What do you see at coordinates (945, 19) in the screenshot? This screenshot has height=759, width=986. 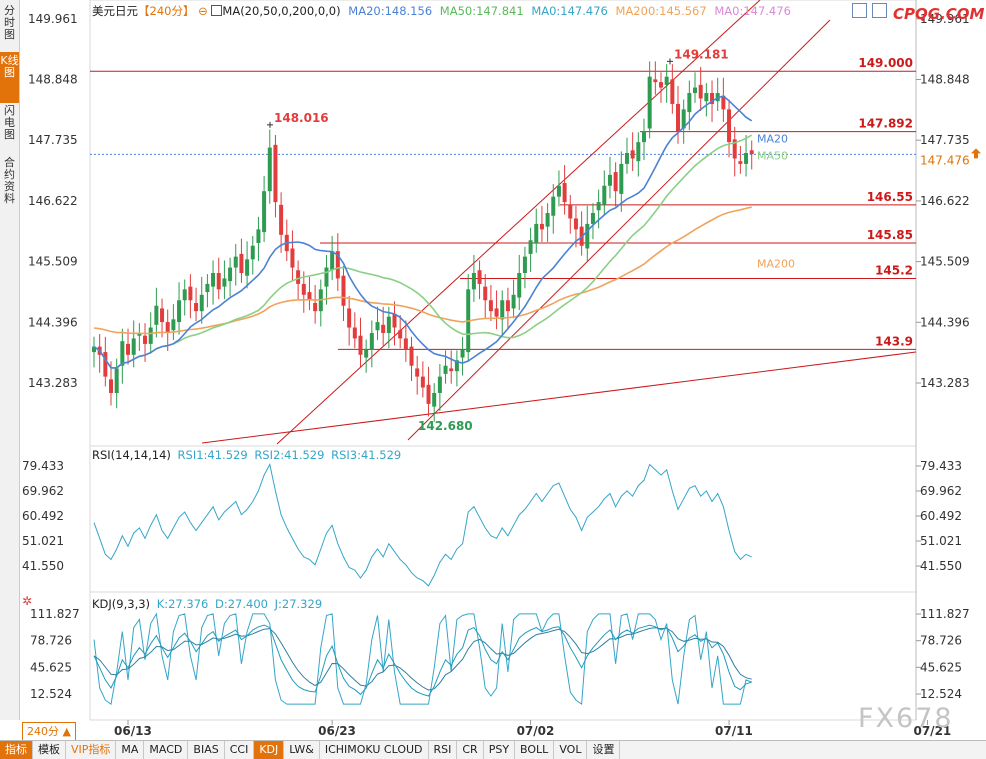 I see `price-tick-label: 149.961` at bounding box center [945, 19].